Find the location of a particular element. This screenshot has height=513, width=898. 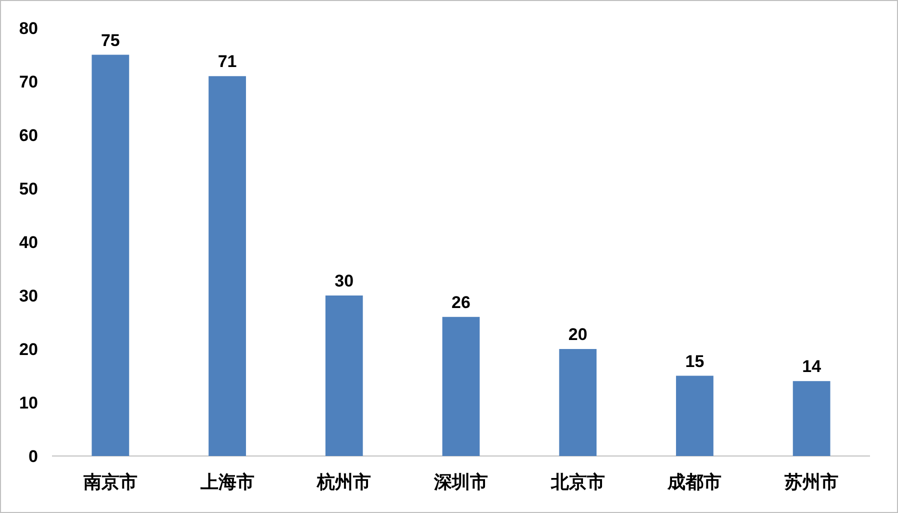

data-label: 20 is located at coordinates (578, 334).